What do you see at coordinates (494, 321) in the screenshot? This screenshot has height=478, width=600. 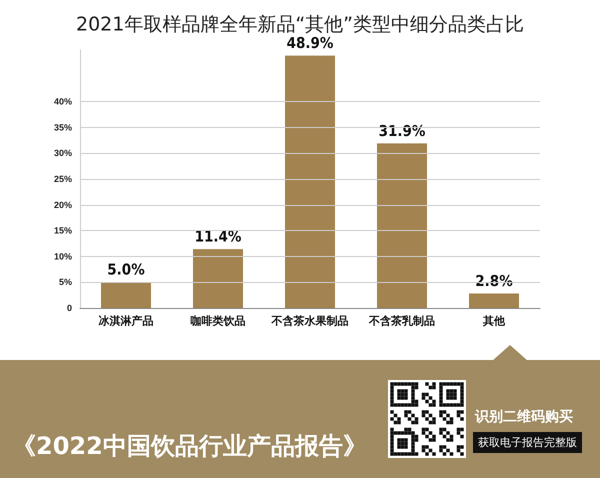 I see `x-tick-label: 其他` at bounding box center [494, 321].